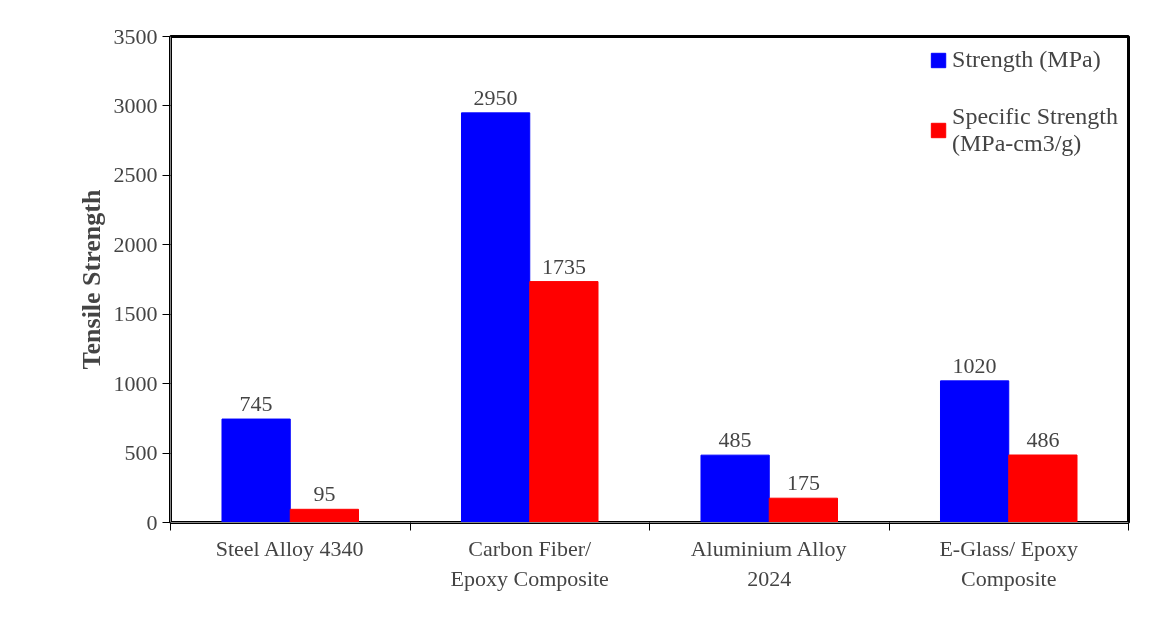 The width and height of the screenshot is (1153, 626). What do you see at coordinates (563, 266) in the screenshot?
I see `data-label: 1735` at bounding box center [563, 266].